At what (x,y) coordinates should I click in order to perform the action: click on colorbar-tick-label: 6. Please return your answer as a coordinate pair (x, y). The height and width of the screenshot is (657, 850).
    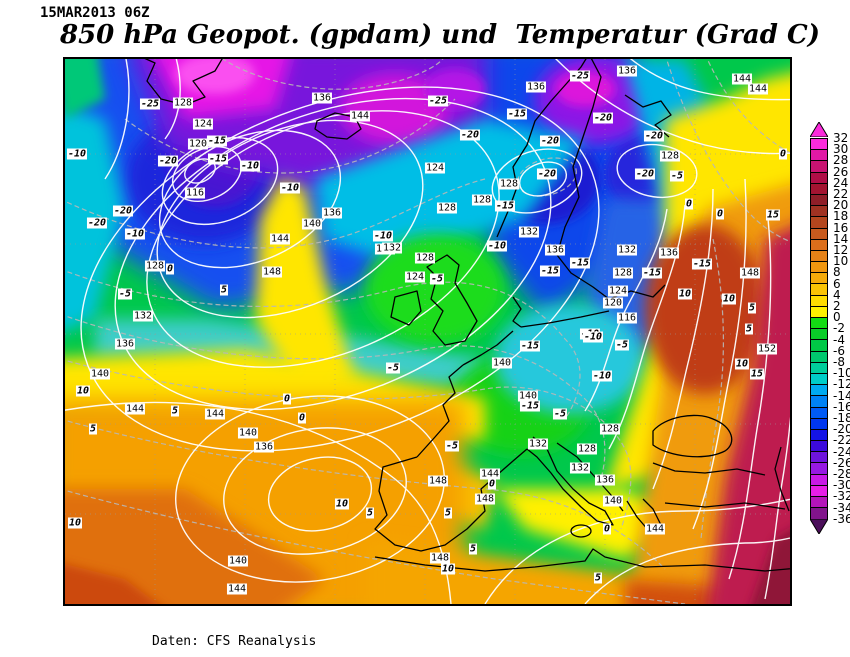
    Looking at the image, I should click on (837, 283).